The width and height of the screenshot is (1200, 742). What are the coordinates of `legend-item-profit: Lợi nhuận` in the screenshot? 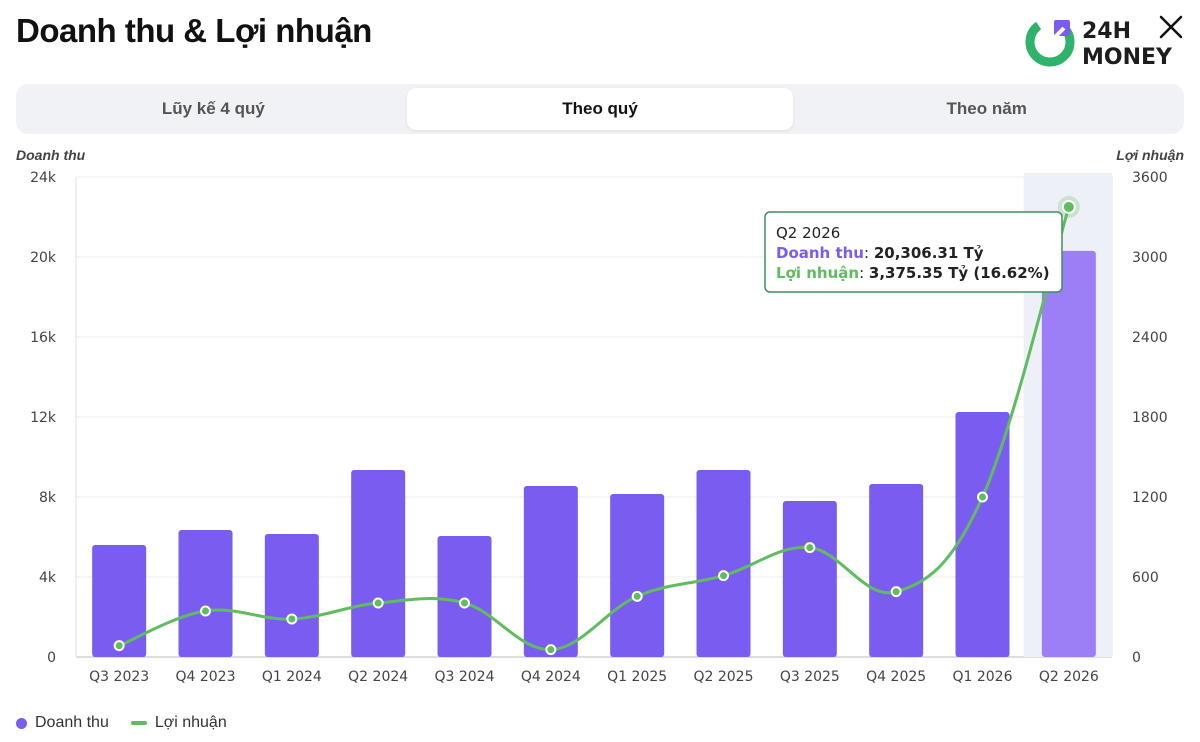 It's located at (178, 723).